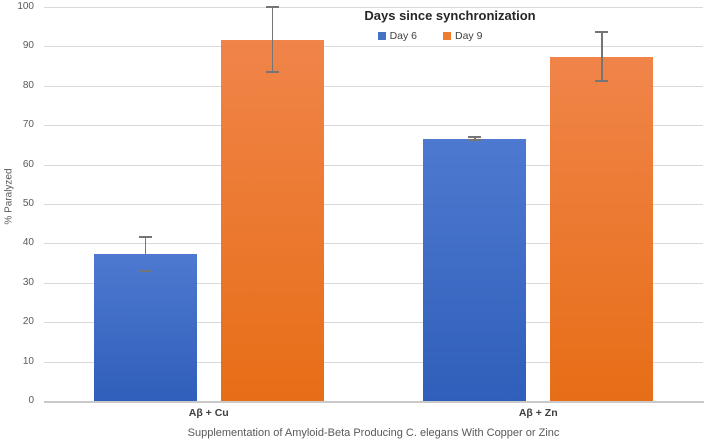 The height and width of the screenshot is (444, 708). Describe the element at coordinates (25, 6) in the screenshot. I see `y-tick-label: 100` at that location.